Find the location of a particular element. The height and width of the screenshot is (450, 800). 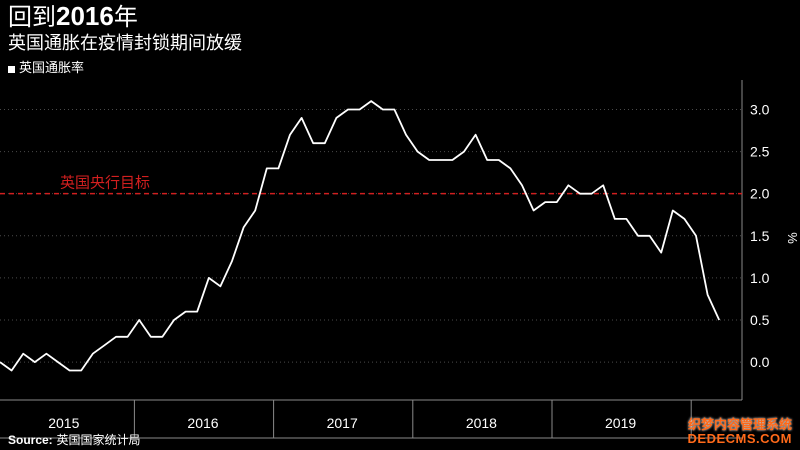

chart-title: 回到2016年 is located at coordinates (73, 16).